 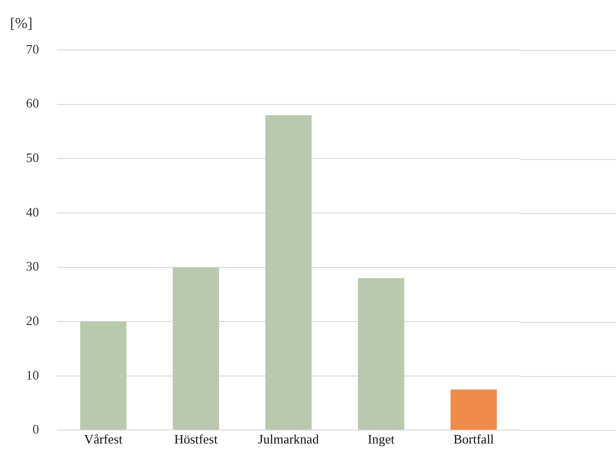 What do you see at coordinates (35, 429) in the screenshot?
I see `y-tick-label: 0` at bounding box center [35, 429].